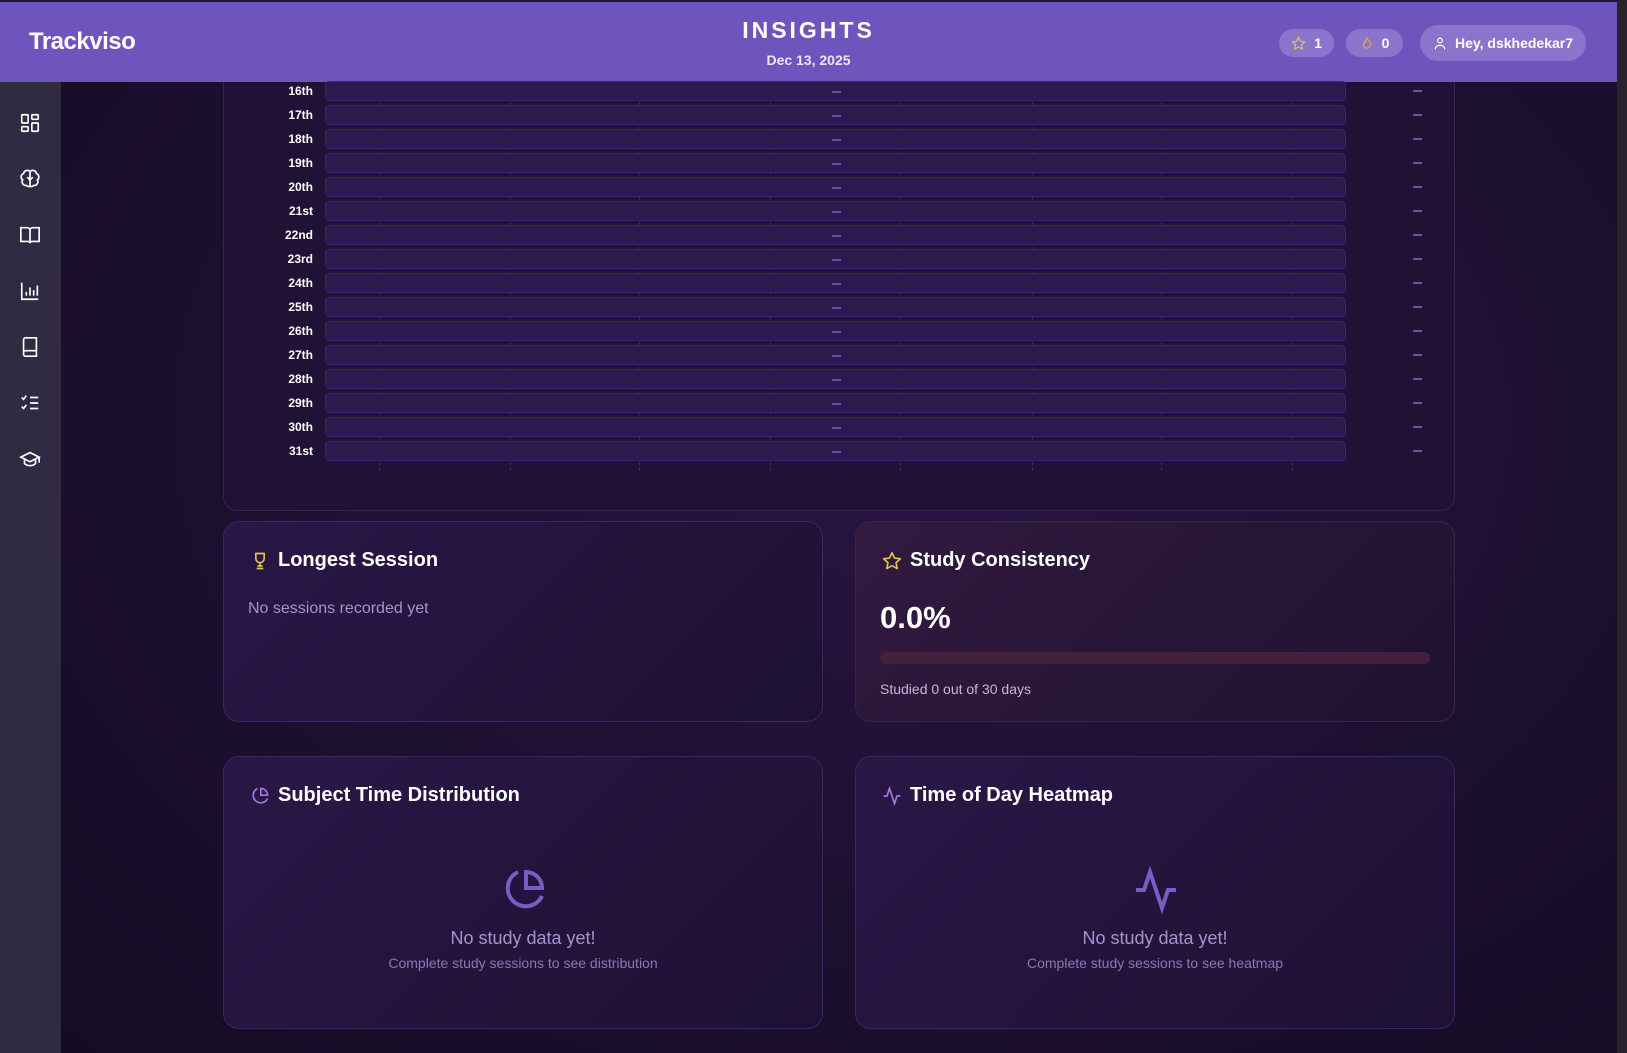  What do you see at coordinates (300, 355) in the screenshot?
I see `day-label: 27th` at bounding box center [300, 355].